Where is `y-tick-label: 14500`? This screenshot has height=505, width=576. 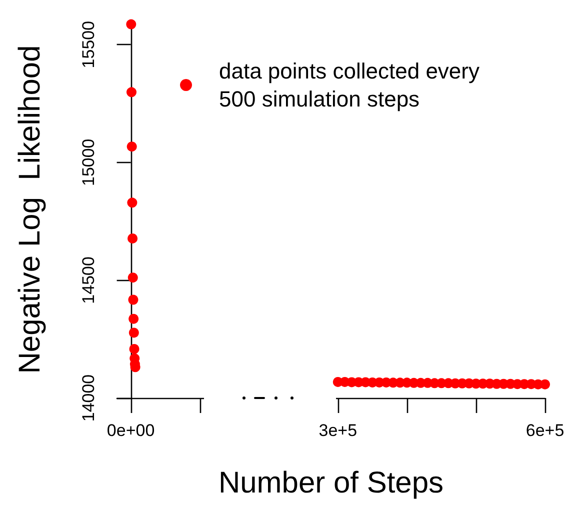 y-tick-label: 14500 is located at coordinates (88, 280).